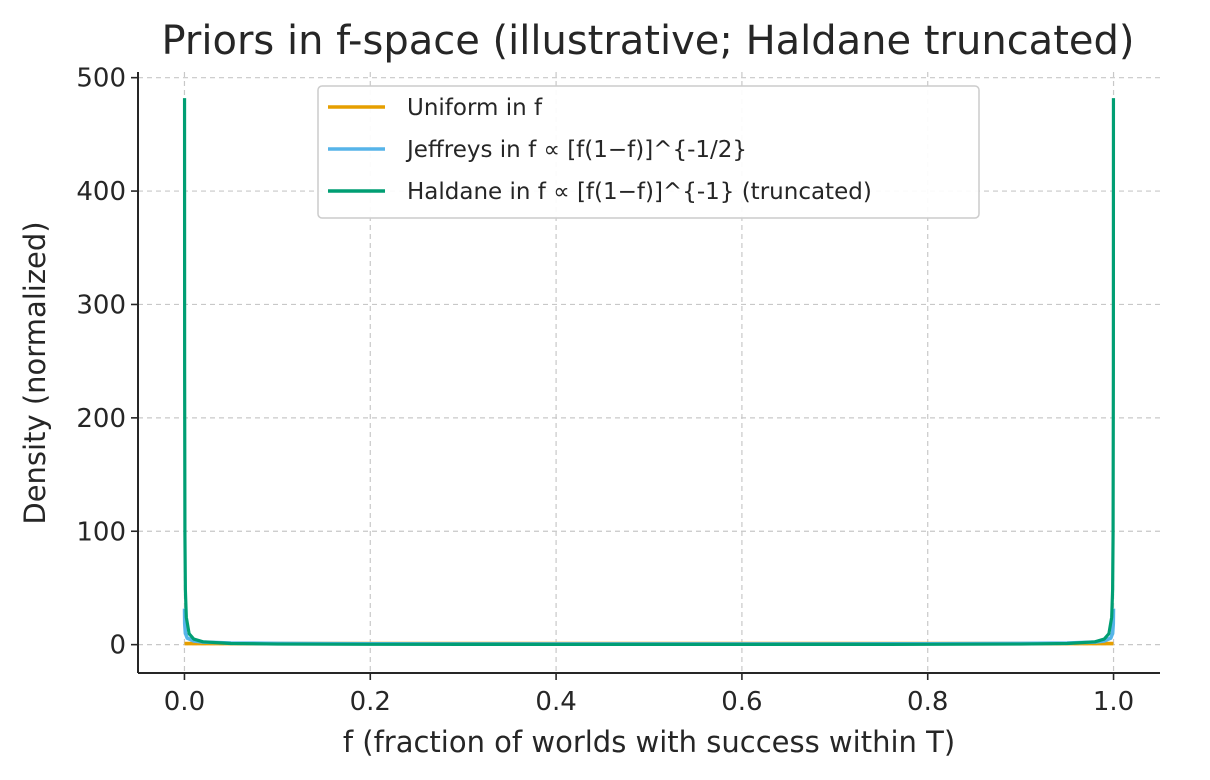 The image size is (1210, 780). I want to click on x-tick-label-4: 0.8, so click(927, 702).